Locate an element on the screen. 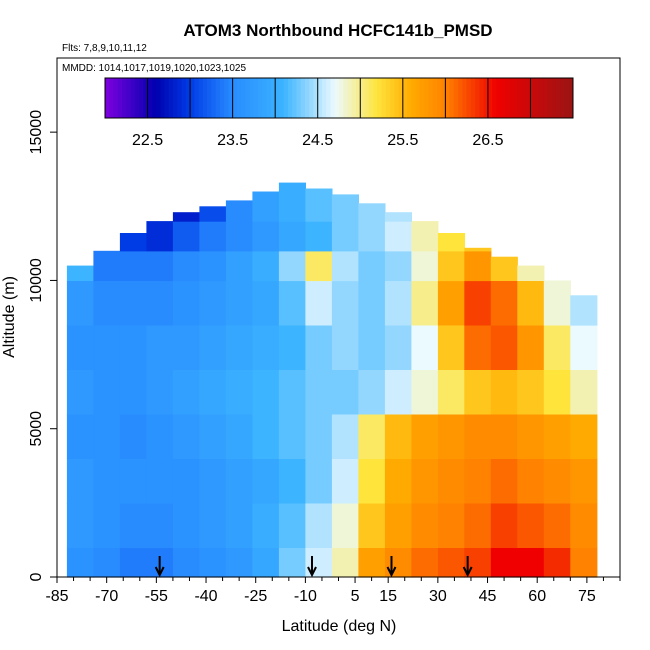  x-axis: -85 -70 -55 -40 -25 -10 5 15 30 45 60 75 is located at coordinates (333, 591).